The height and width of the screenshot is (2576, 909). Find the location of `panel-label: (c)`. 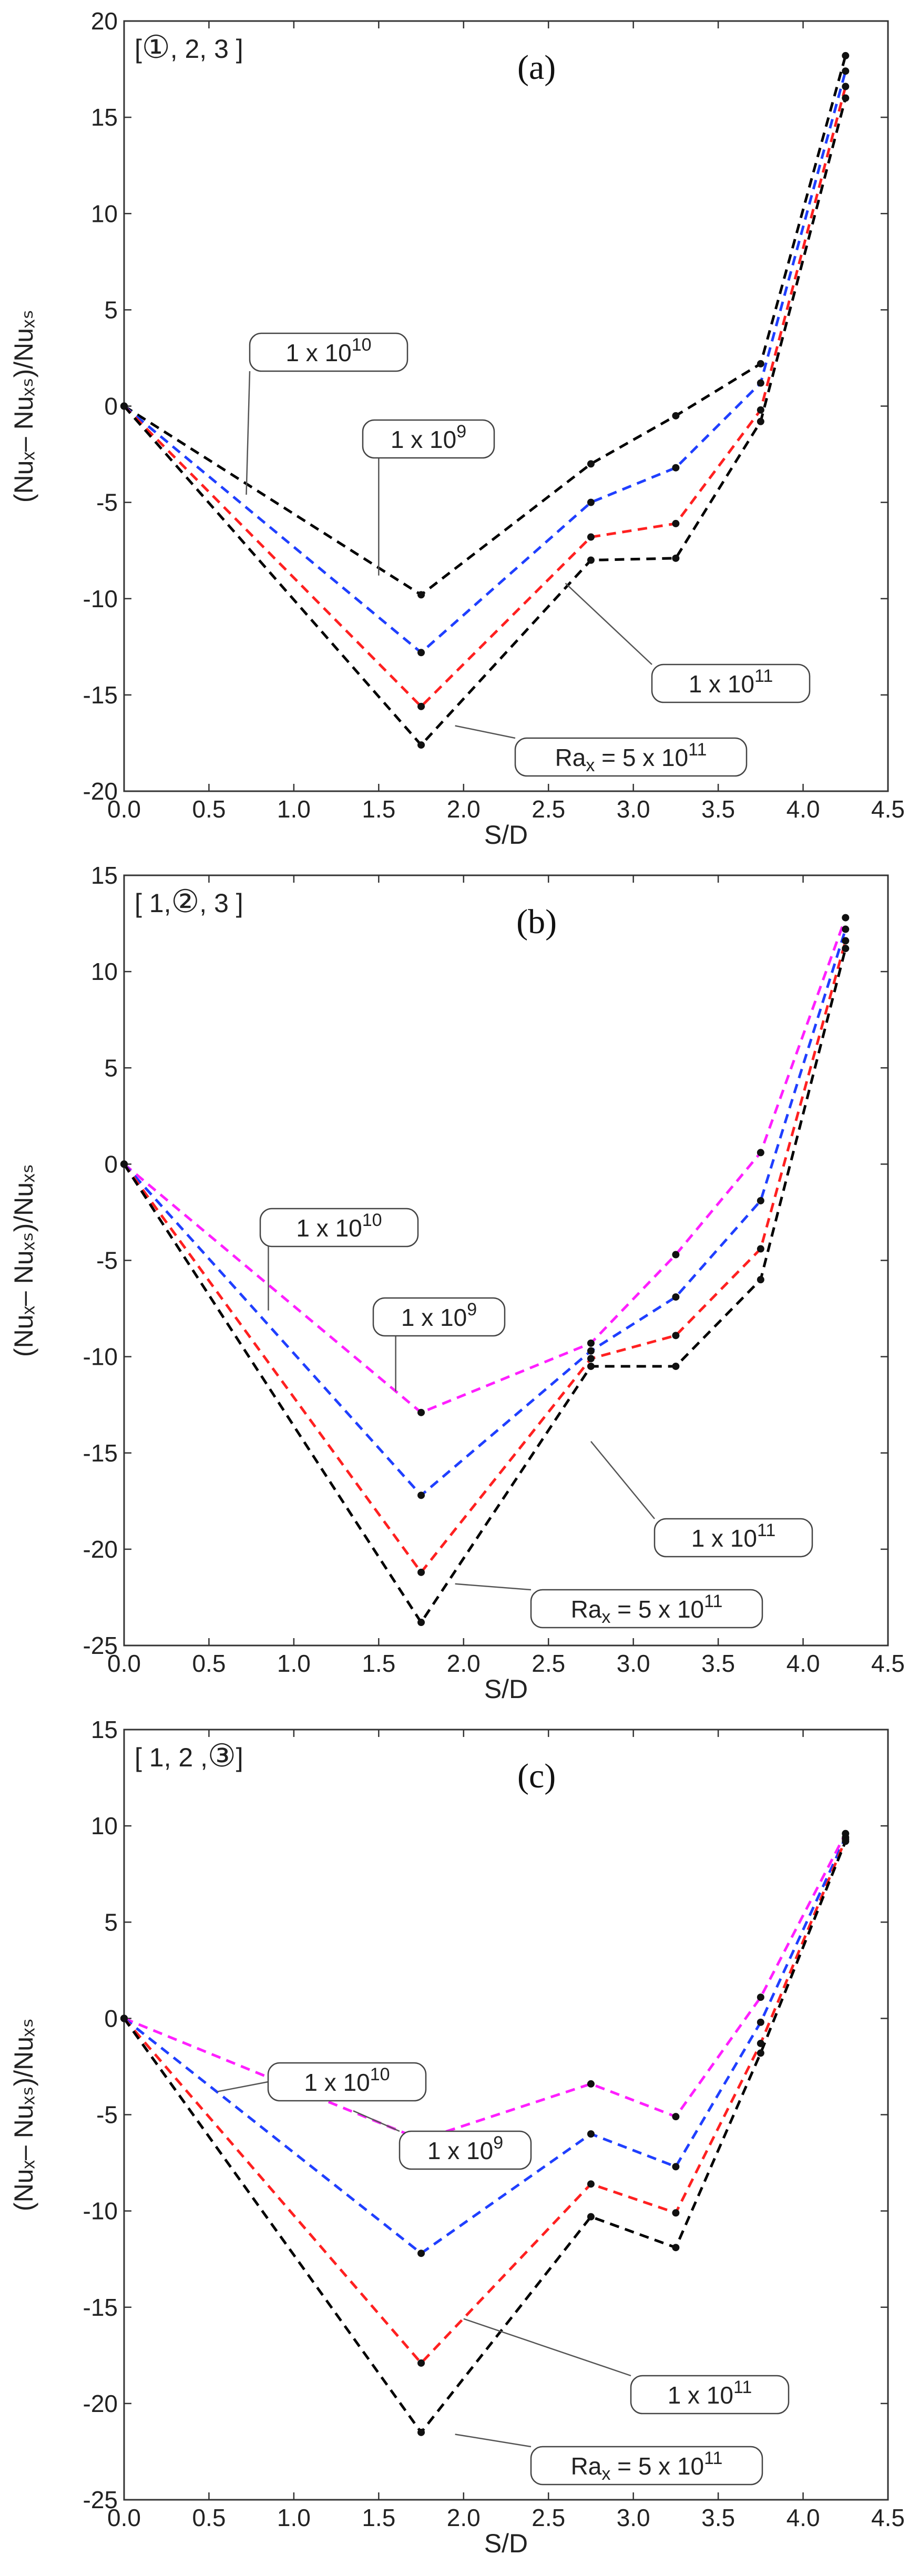

panel-label: (c) is located at coordinates (536, 1776).